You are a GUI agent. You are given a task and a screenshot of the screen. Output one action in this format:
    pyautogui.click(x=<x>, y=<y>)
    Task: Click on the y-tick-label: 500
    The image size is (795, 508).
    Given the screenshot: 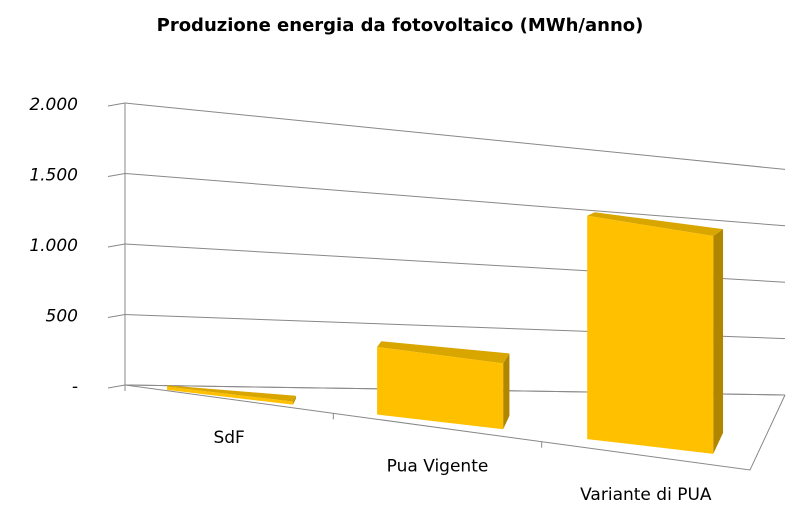 What is the action you would take?
    pyautogui.click(x=62, y=317)
    